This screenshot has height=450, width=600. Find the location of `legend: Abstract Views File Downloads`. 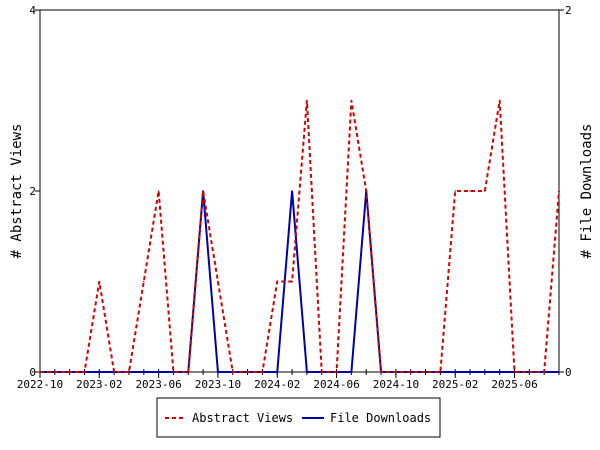

legend: Abstract Views File Downloads is located at coordinates (298, 417).